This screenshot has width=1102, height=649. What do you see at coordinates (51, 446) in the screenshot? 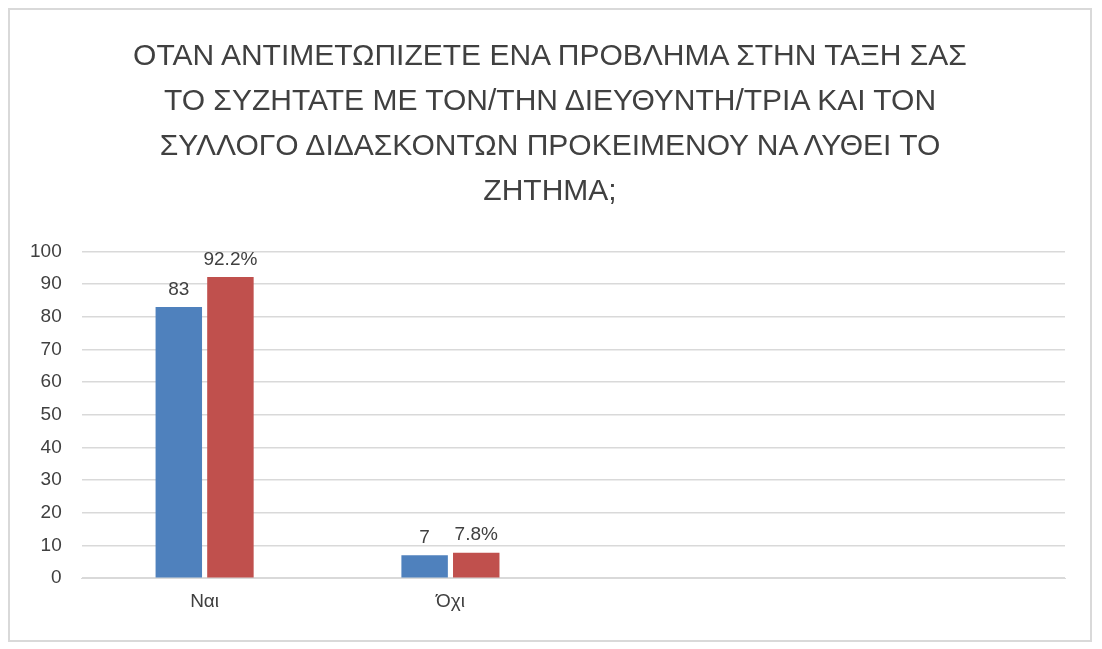
I see `y-tick-label: 40` at bounding box center [51, 446].